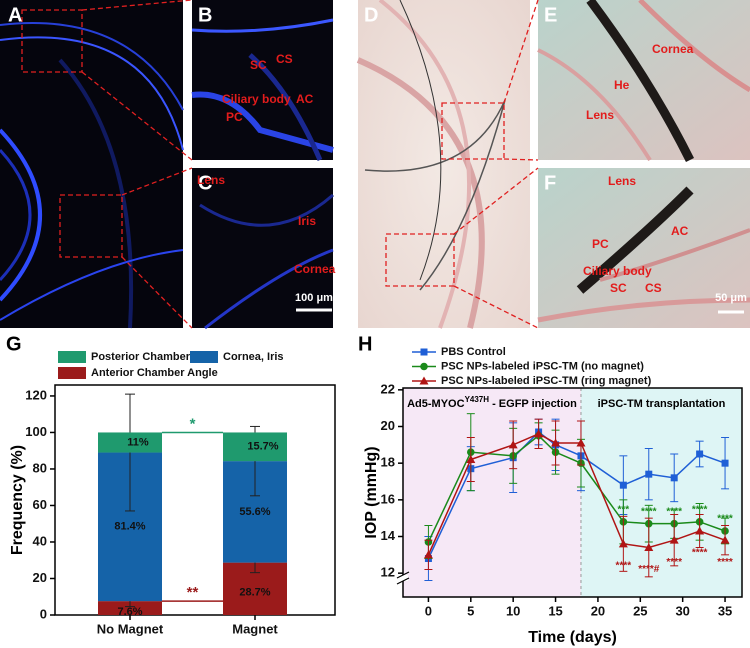 The height and width of the screenshot is (648, 750). What do you see at coordinates (388, 535) in the screenshot?
I see `y-tick-label: 14` at bounding box center [388, 535].